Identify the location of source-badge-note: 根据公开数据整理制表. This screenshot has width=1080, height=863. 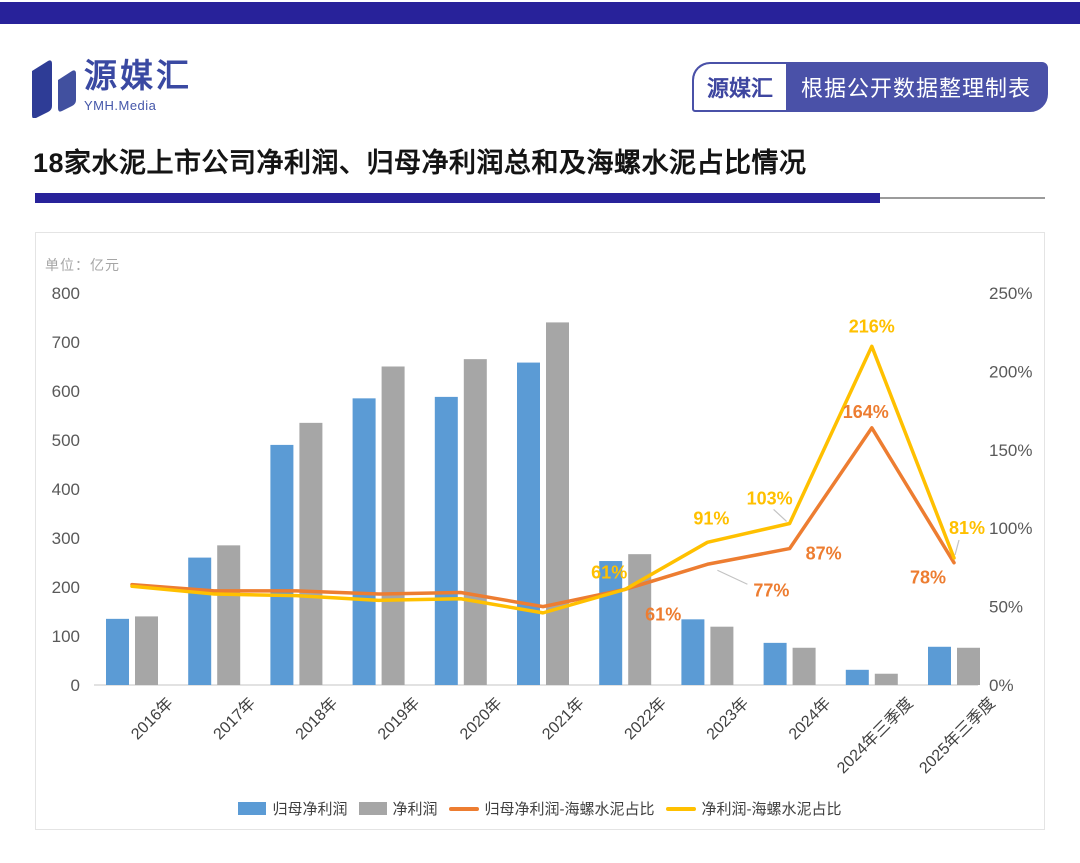
(915, 87).